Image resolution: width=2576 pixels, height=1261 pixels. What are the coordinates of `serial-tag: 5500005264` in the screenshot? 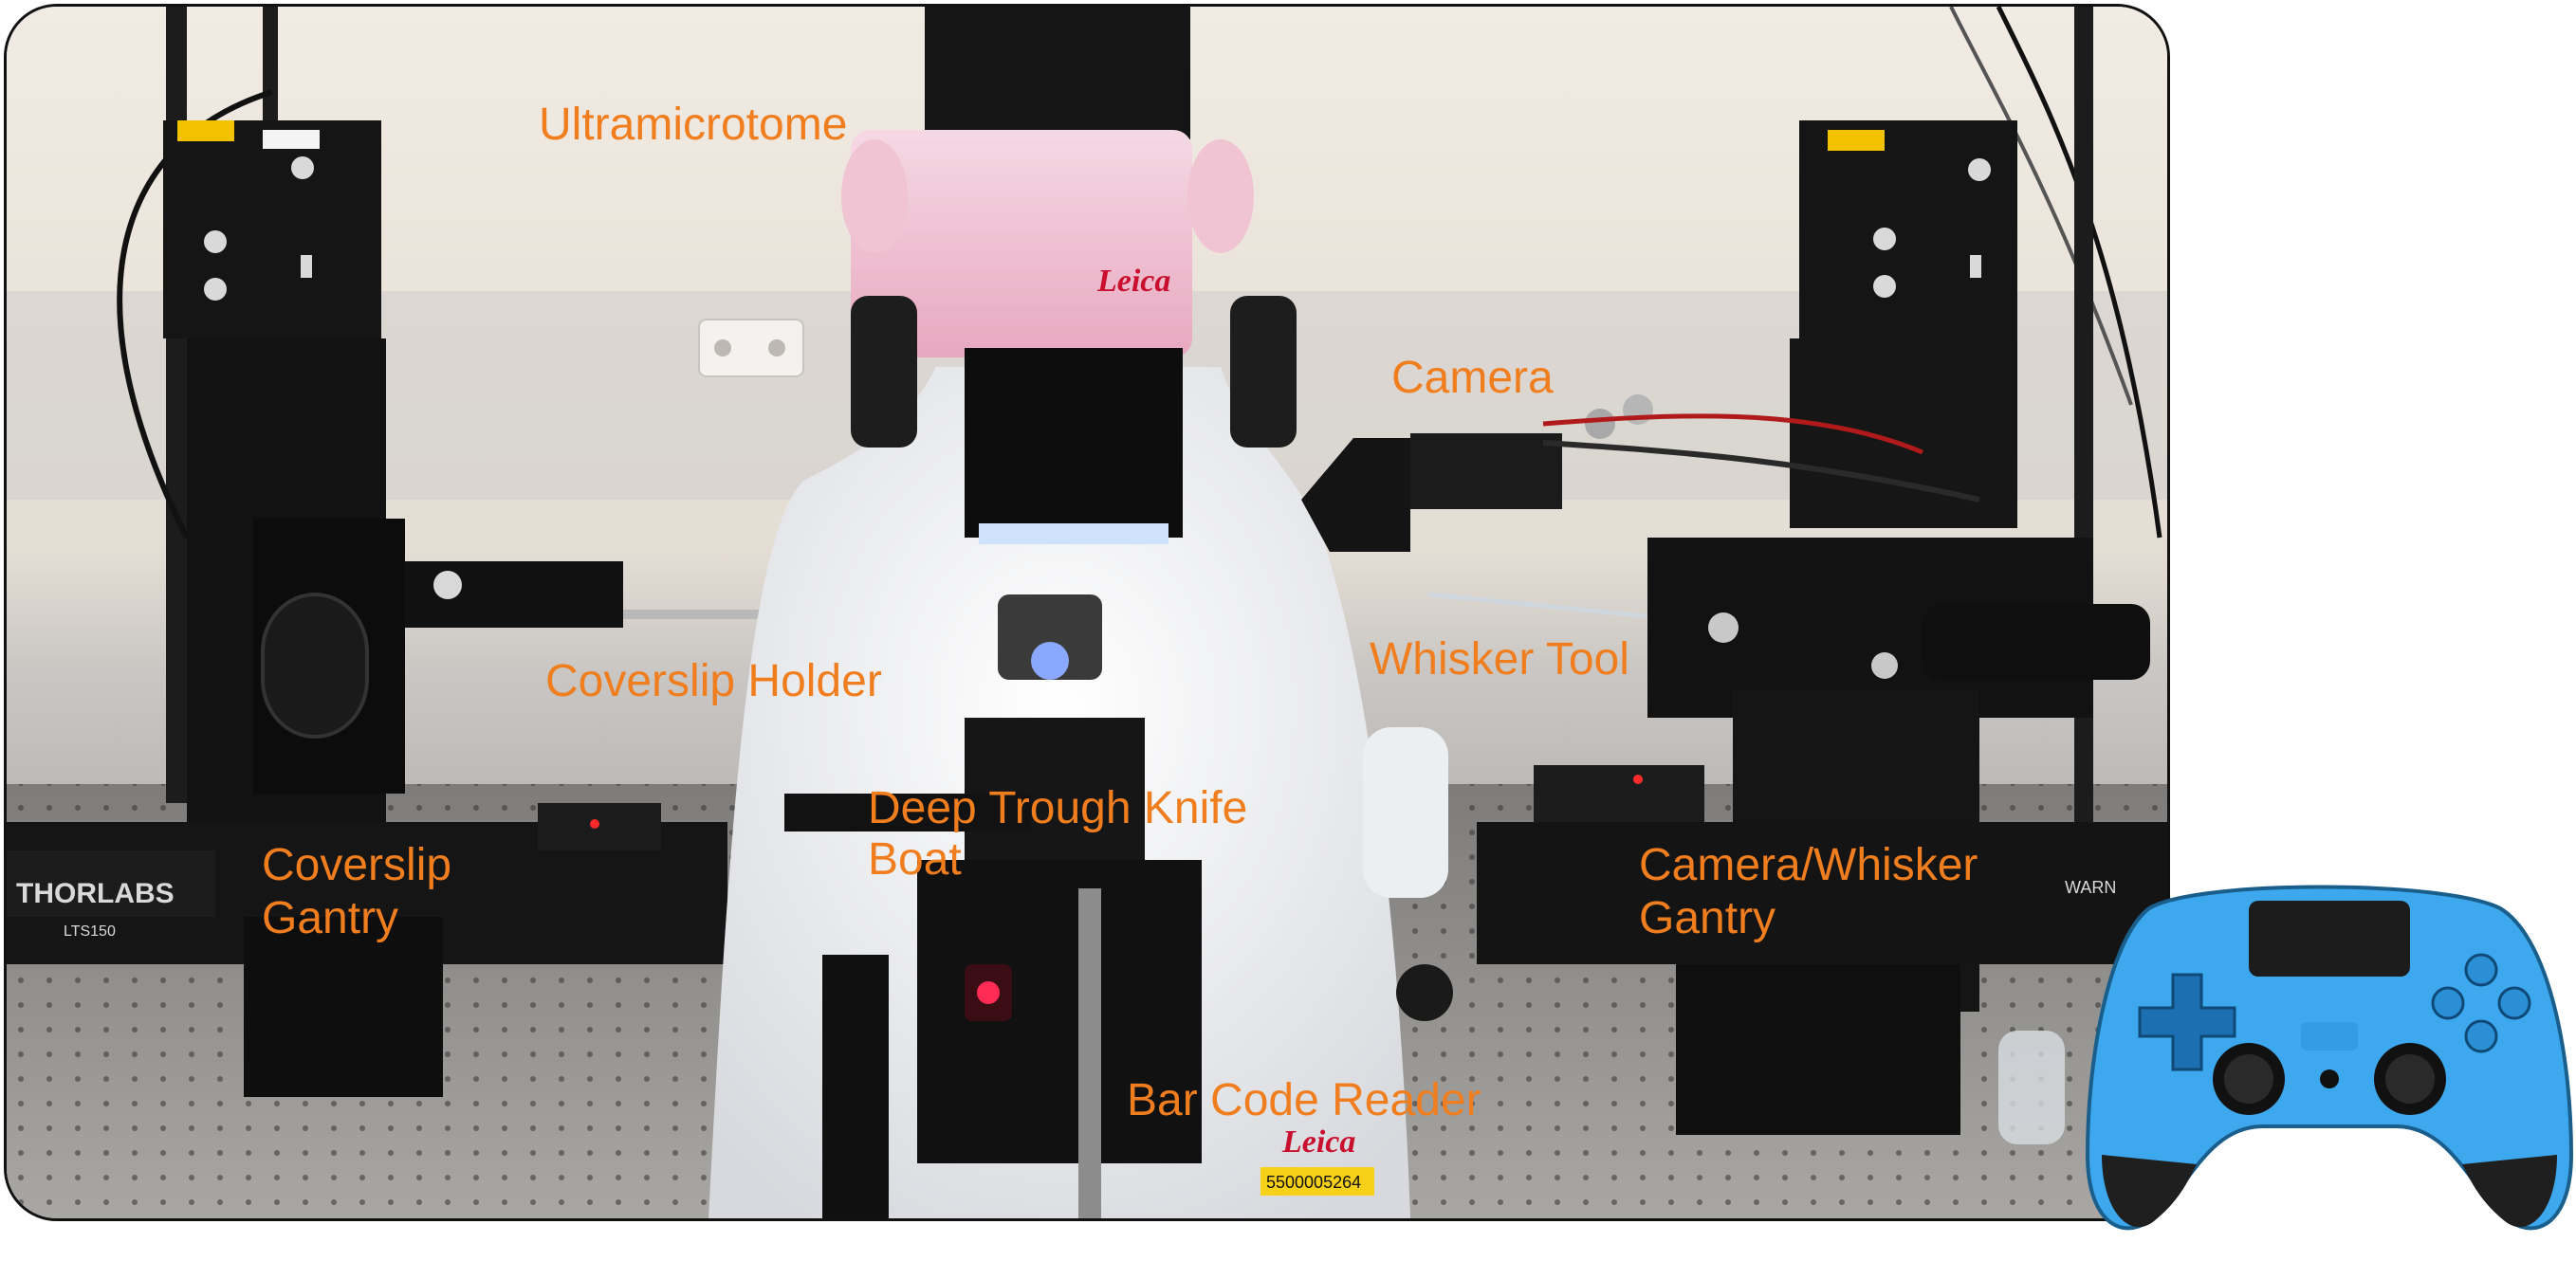 It's located at (1313, 1182).